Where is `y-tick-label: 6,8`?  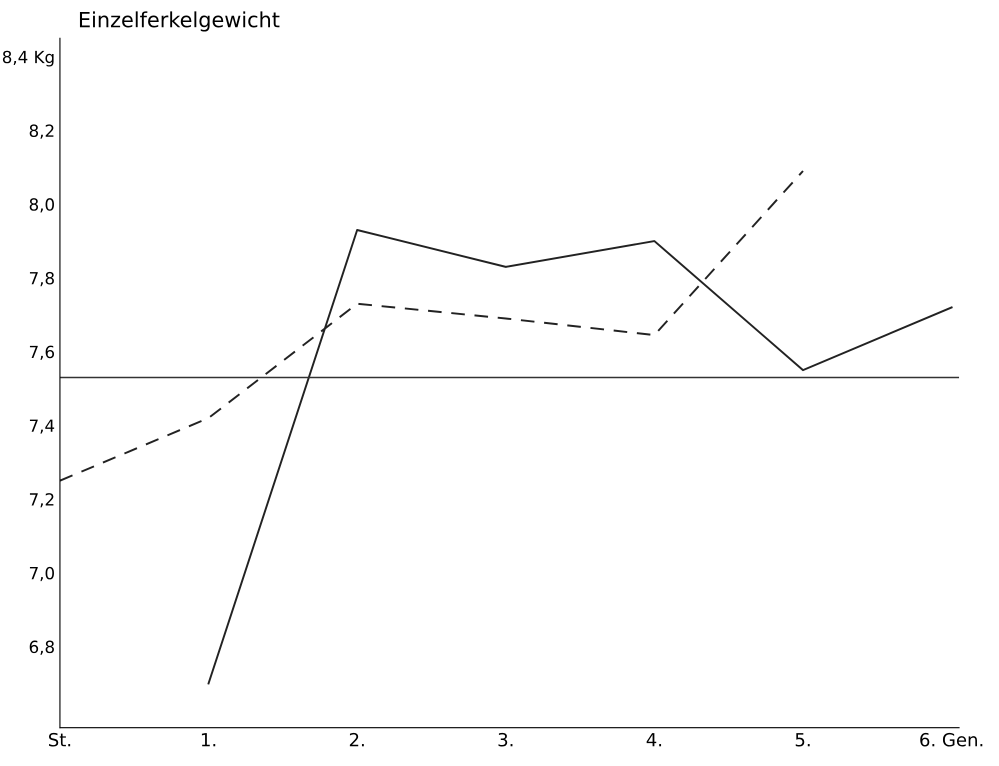
y-tick-label: 6,8 is located at coordinates (42, 647).